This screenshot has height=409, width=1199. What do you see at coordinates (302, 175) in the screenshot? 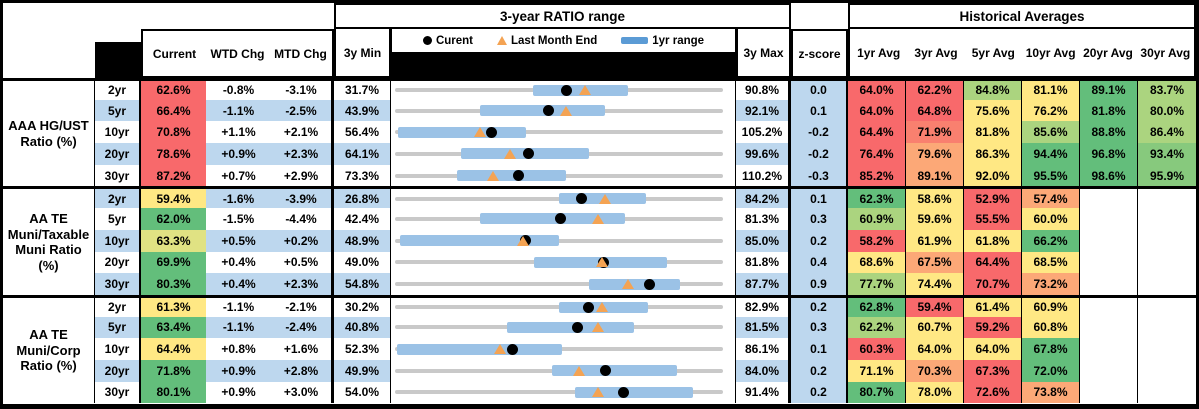
I see `mtd-chg-value: +2.9%` at bounding box center [302, 175].